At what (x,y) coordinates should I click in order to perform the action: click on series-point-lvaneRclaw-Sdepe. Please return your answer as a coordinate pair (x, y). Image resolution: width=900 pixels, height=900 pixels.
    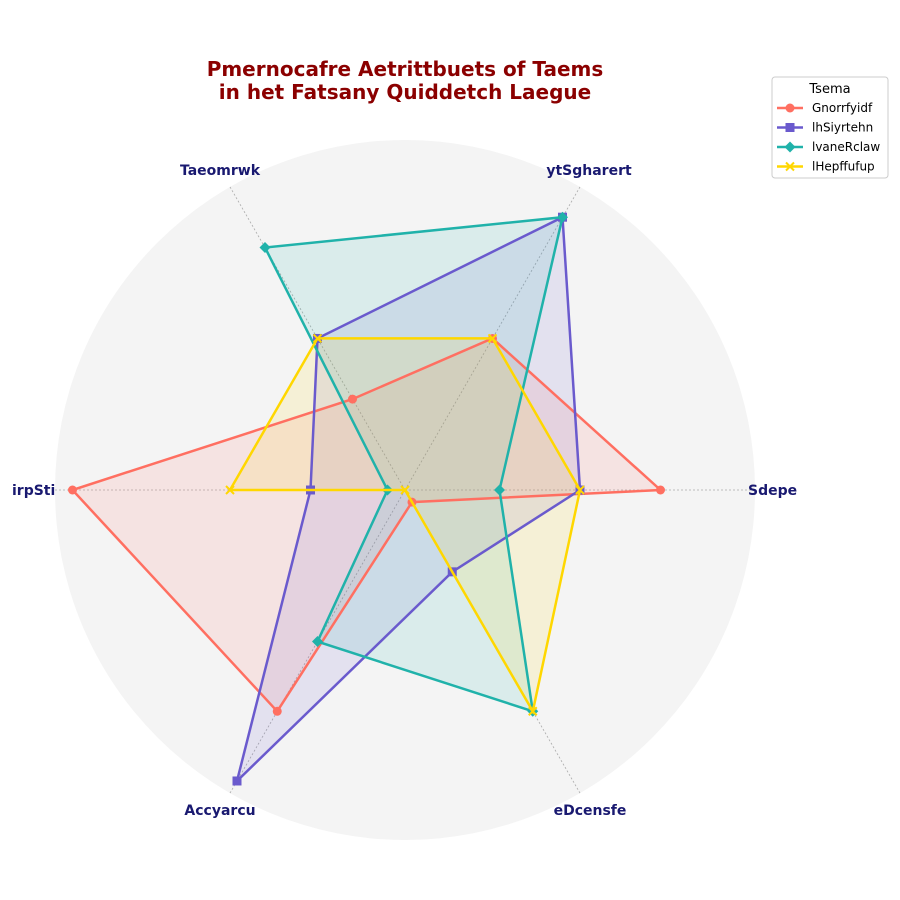
    Looking at the image, I should click on (499, 490).